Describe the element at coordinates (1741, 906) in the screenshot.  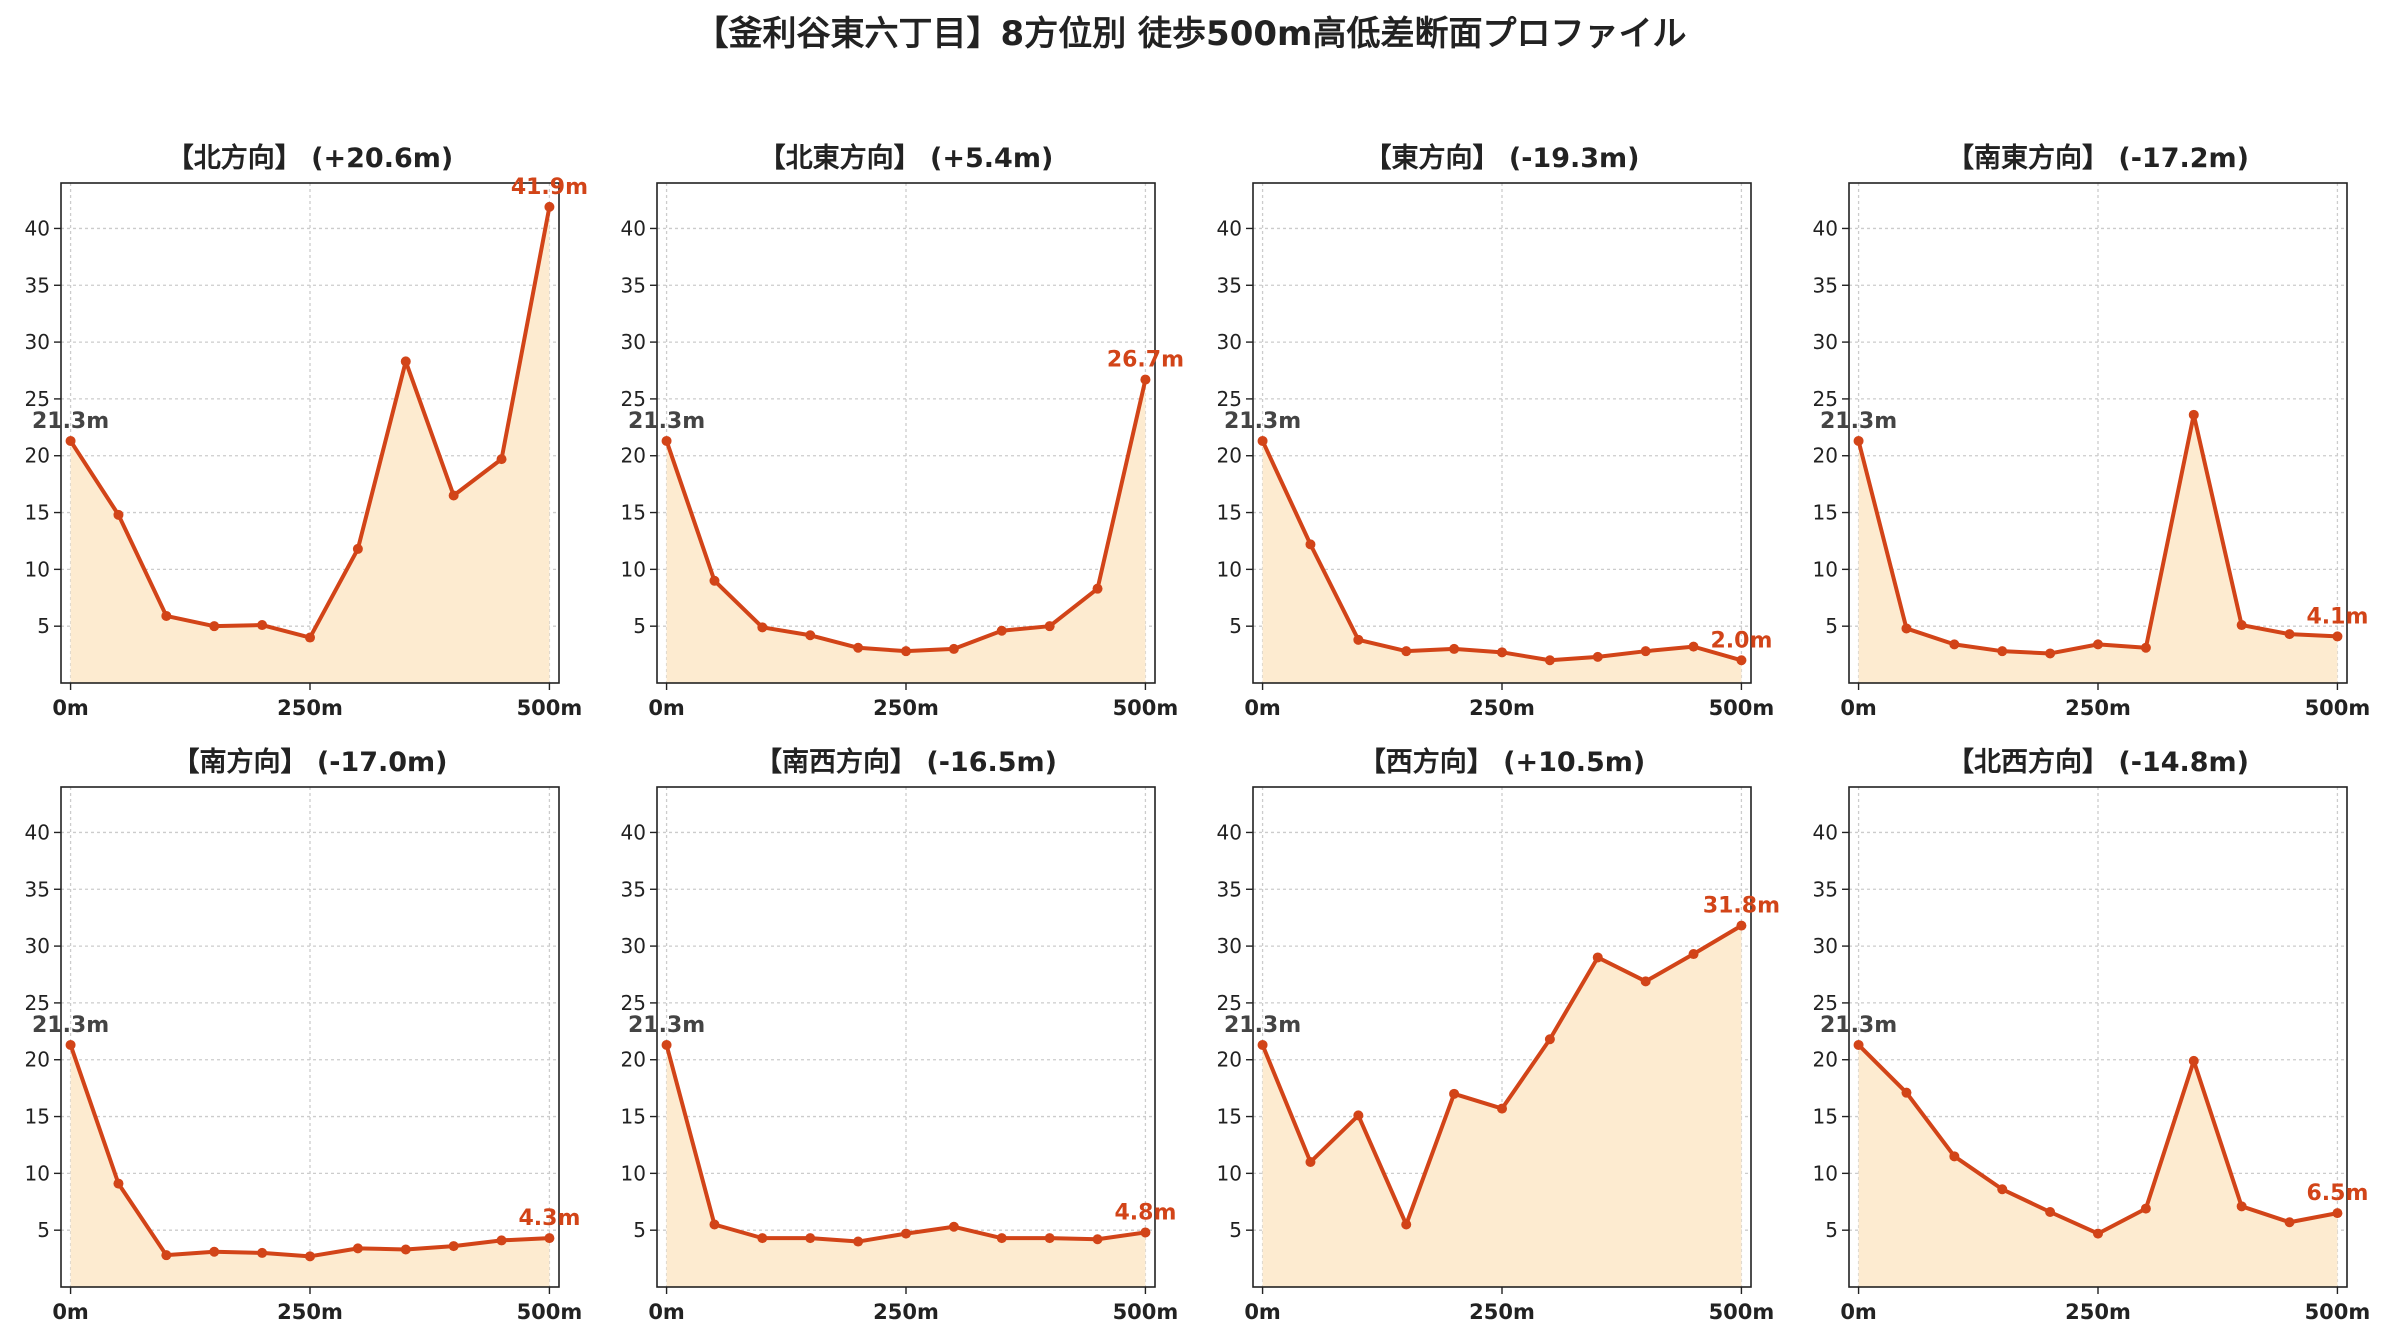
I see `end-elevation-label: 31.8m` at that location.